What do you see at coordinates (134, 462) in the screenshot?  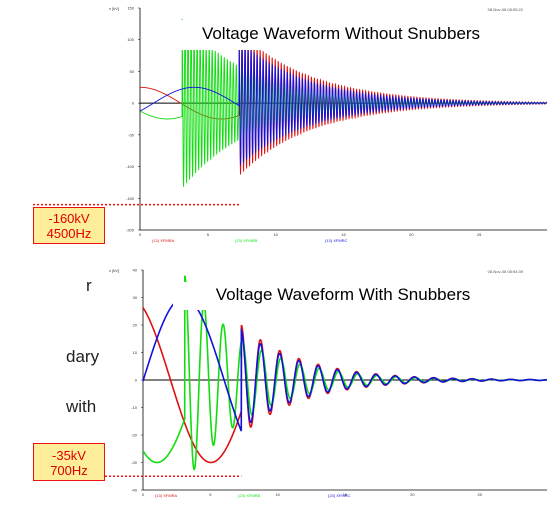 I see `y-tick-label: -30` at bounding box center [134, 462].